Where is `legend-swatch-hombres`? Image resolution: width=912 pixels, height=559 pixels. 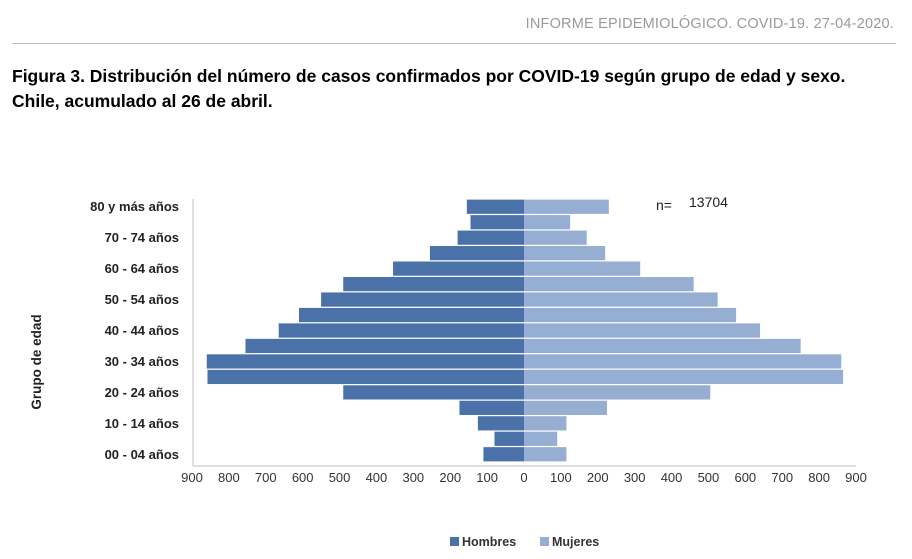 legend-swatch-hombres is located at coordinates (454, 541).